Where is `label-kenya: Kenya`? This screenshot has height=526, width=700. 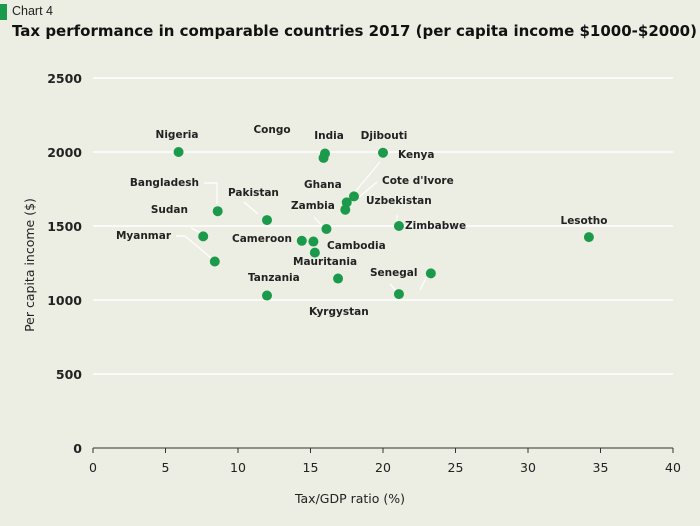 label-kenya: Kenya is located at coordinates (416, 155).